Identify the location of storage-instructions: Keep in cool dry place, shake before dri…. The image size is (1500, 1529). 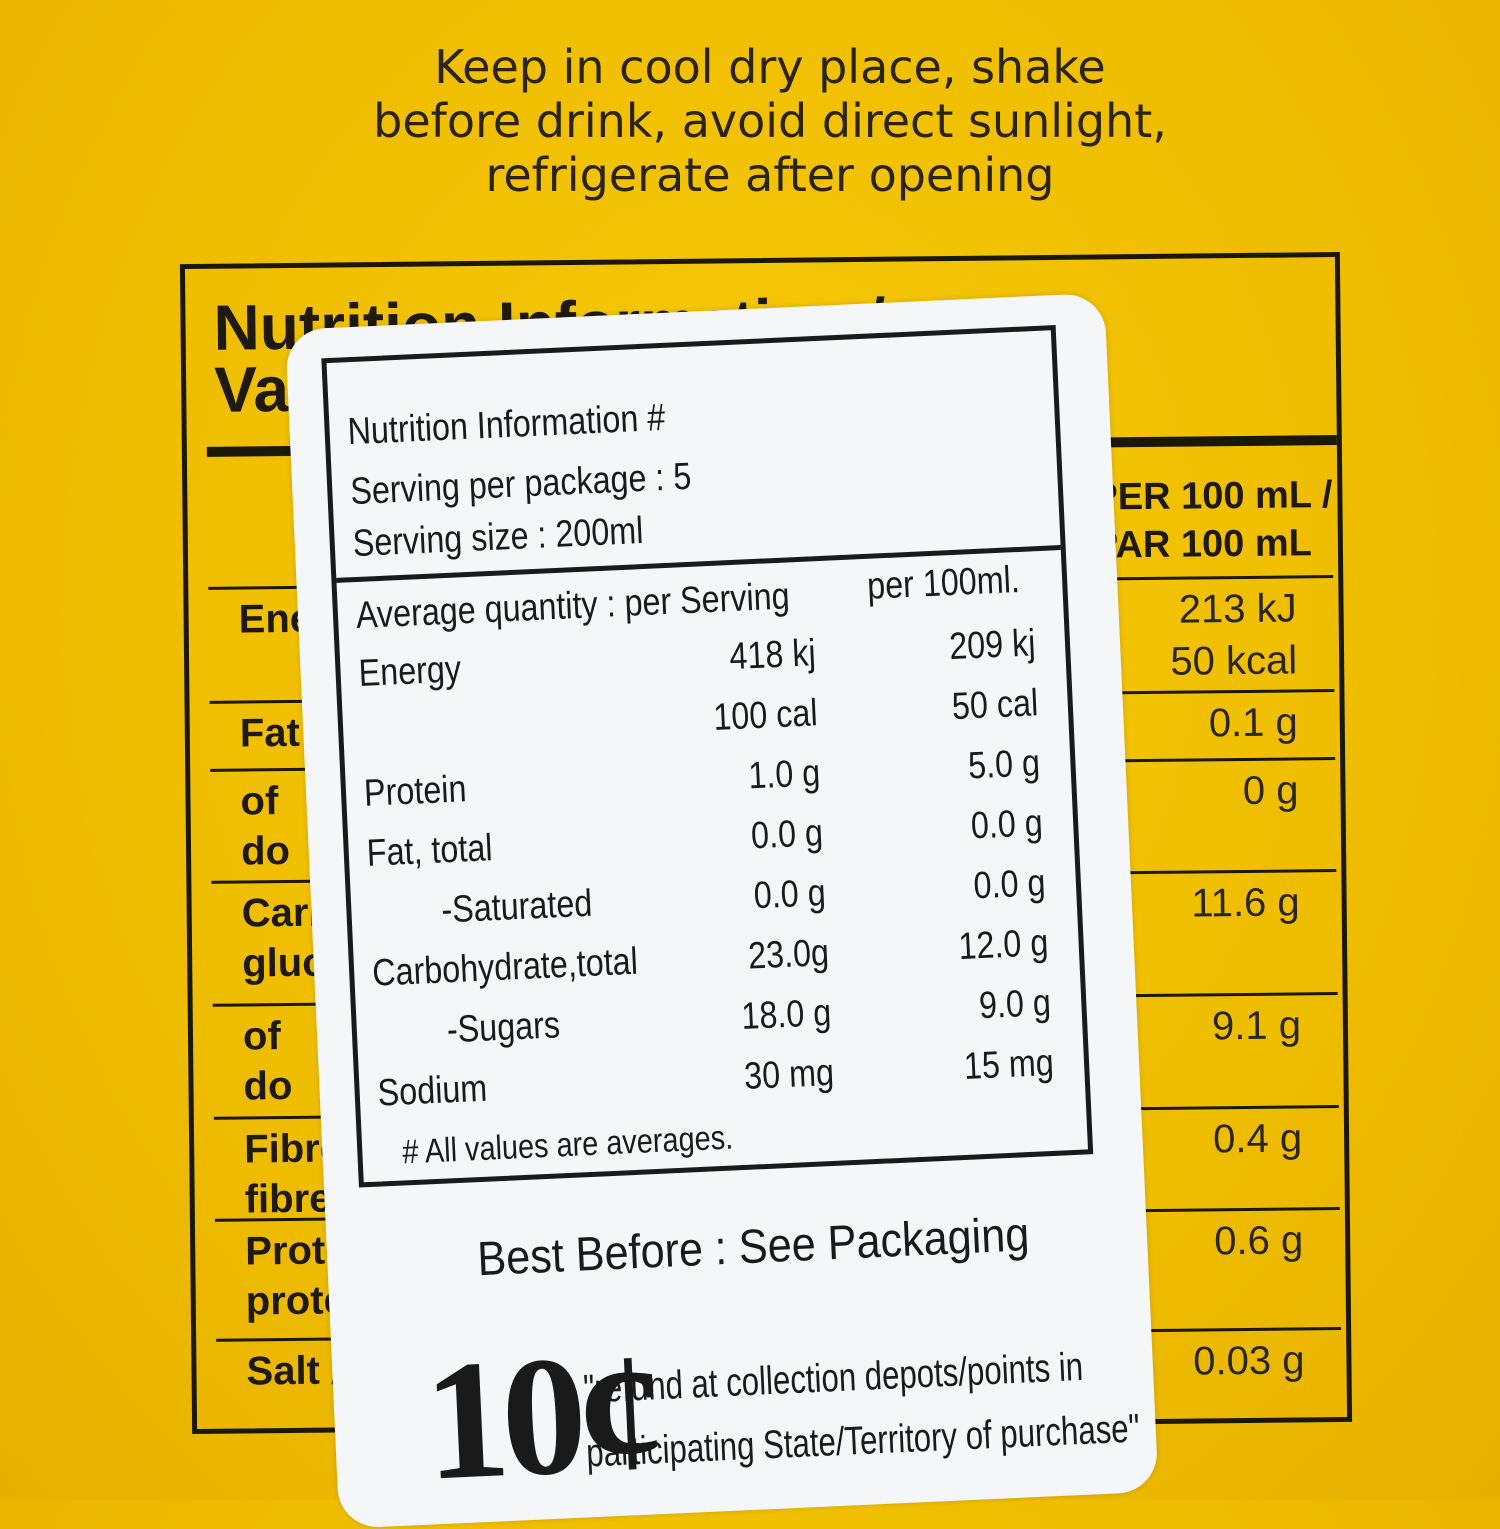
(770, 121).